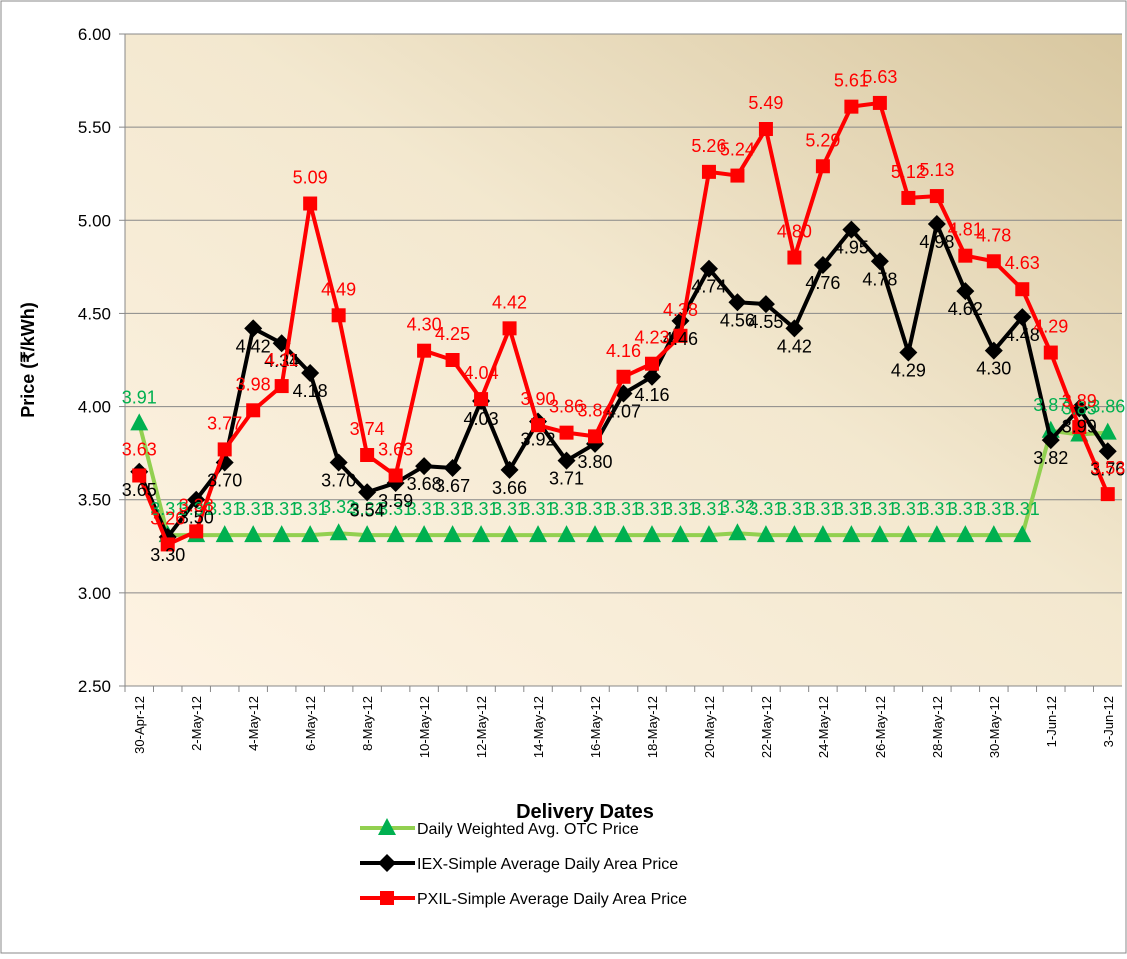 The height and width of the screenshot is (959, 1127). I want to click on data-label: 3.59, so click(395, 501).